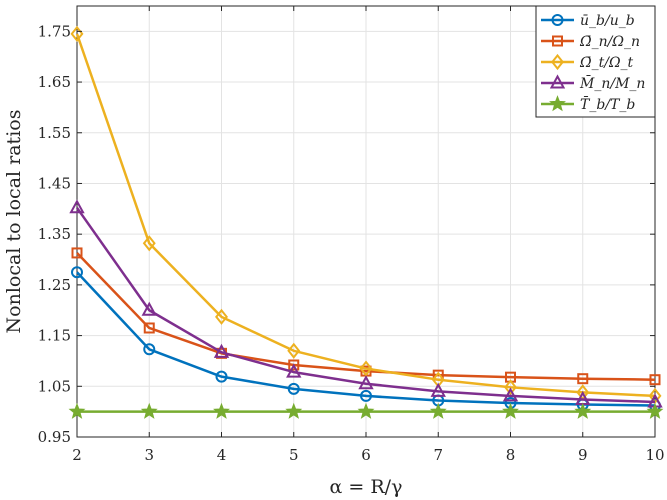  Describe the element at coordinates (54, 183) in the screenshot. I see `y-tick-label: 1.45` at that location.